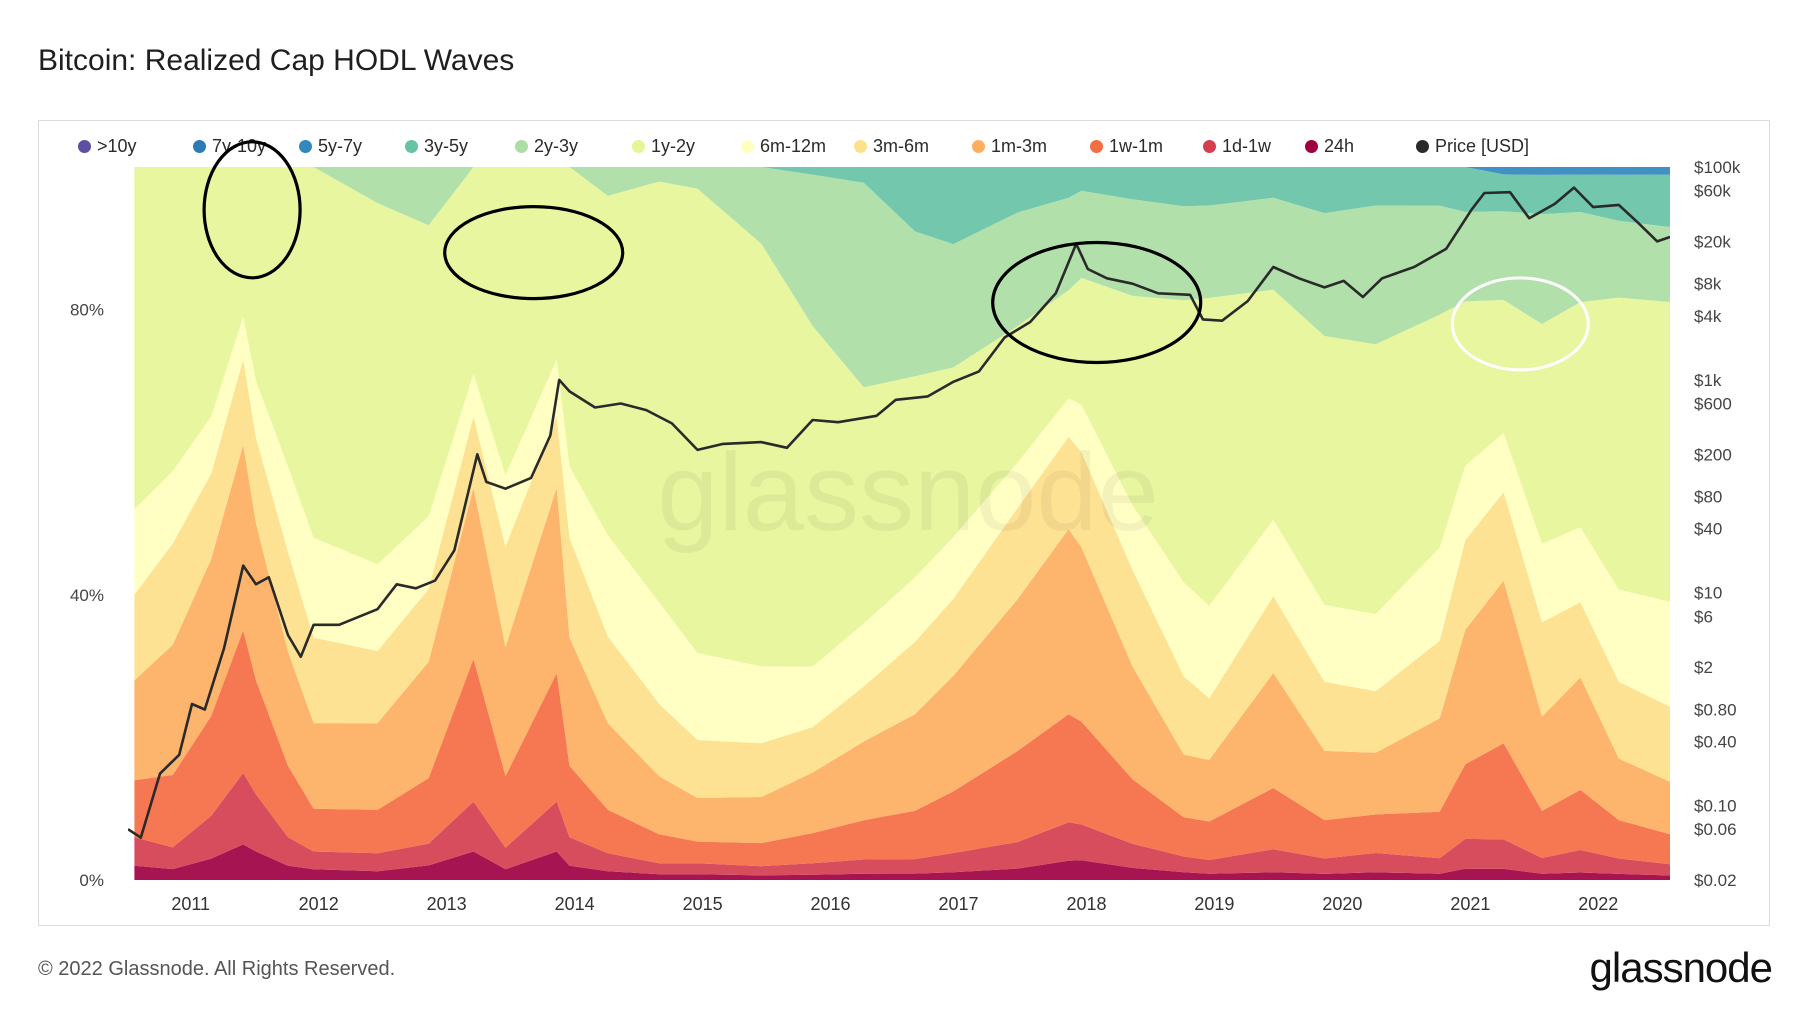  Describe the element at coordinates (1713, 454) in the screenshot. I see `y-right-tick-label: $200` at that location.